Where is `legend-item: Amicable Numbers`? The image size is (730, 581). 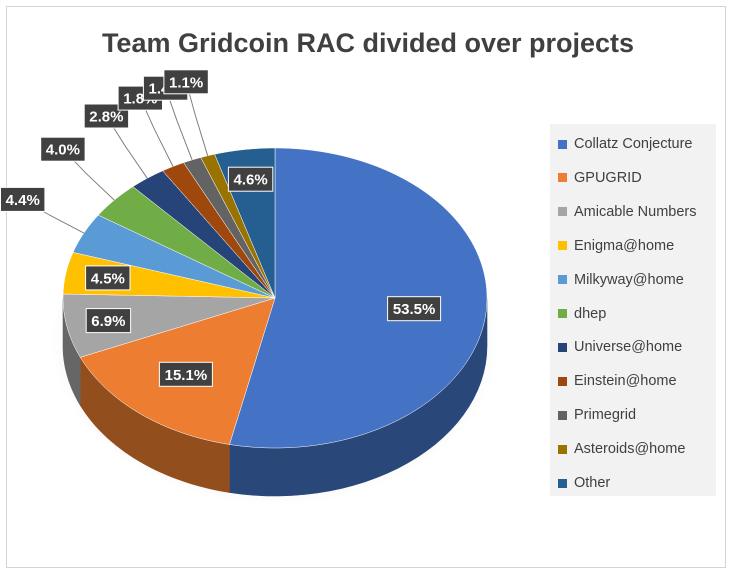 legend-item: Amicable Numbers is located at coordinates (627, 212).